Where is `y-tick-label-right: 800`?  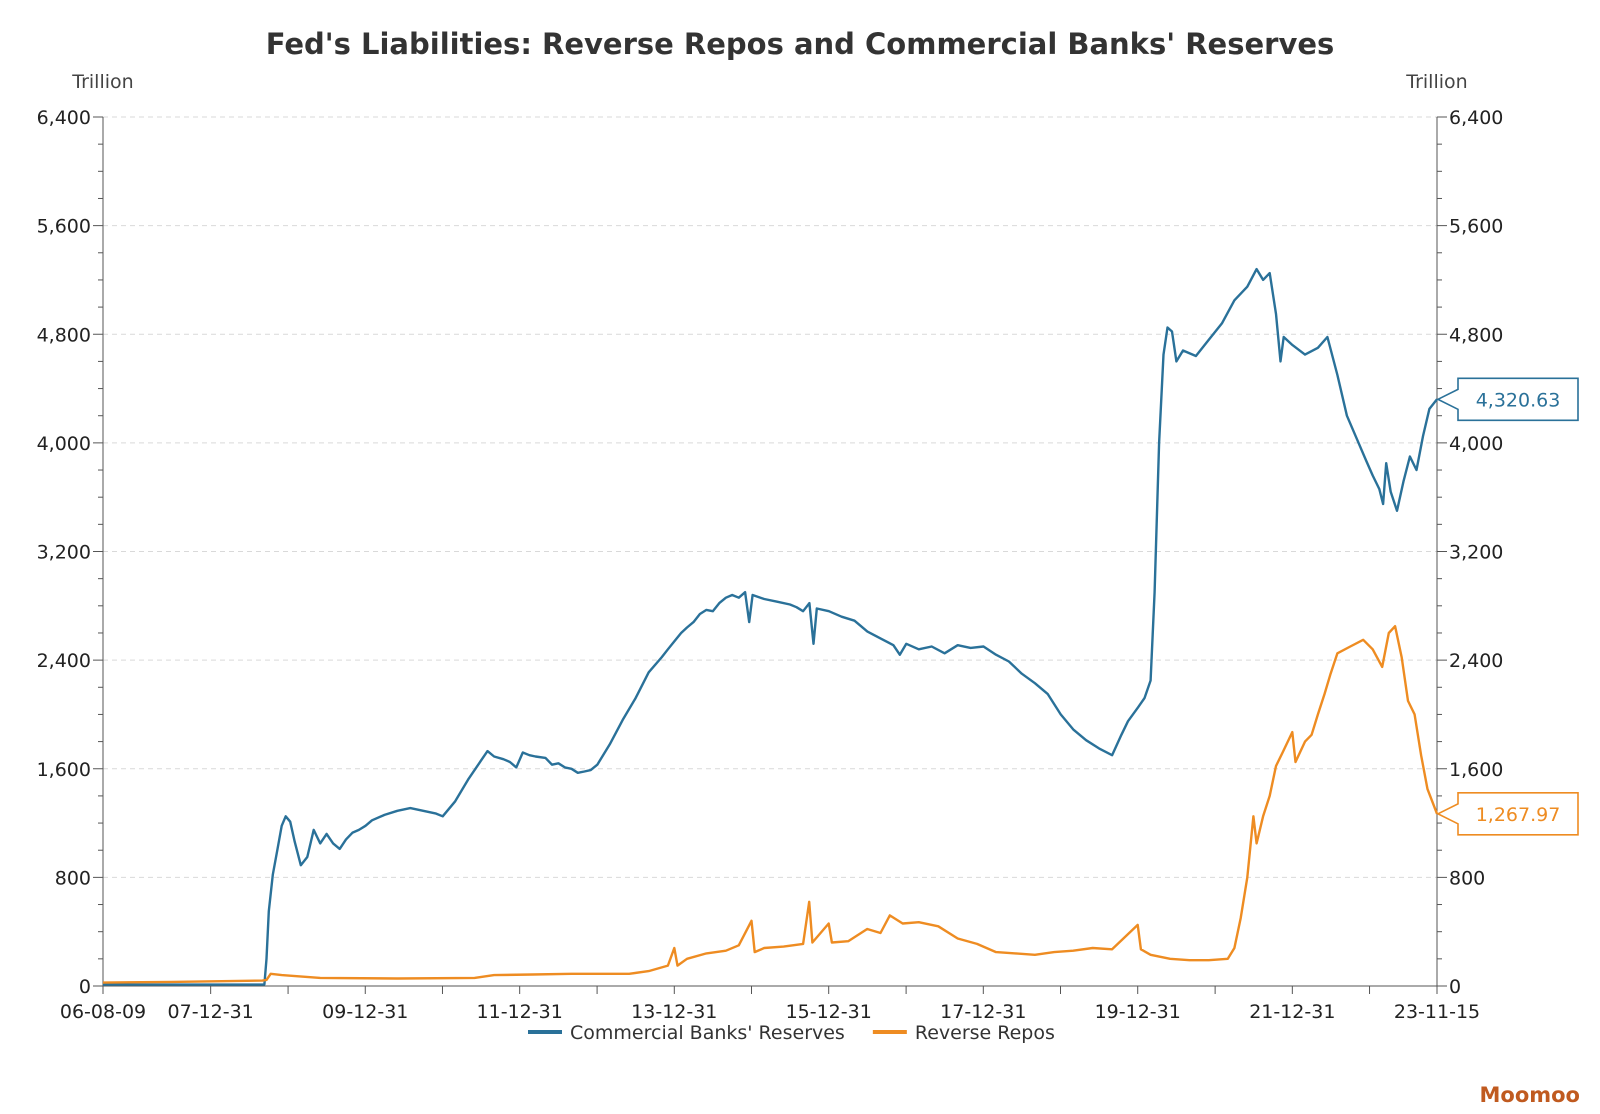
y-tick-label-right: 800 is located at coordinates (1467, 878).